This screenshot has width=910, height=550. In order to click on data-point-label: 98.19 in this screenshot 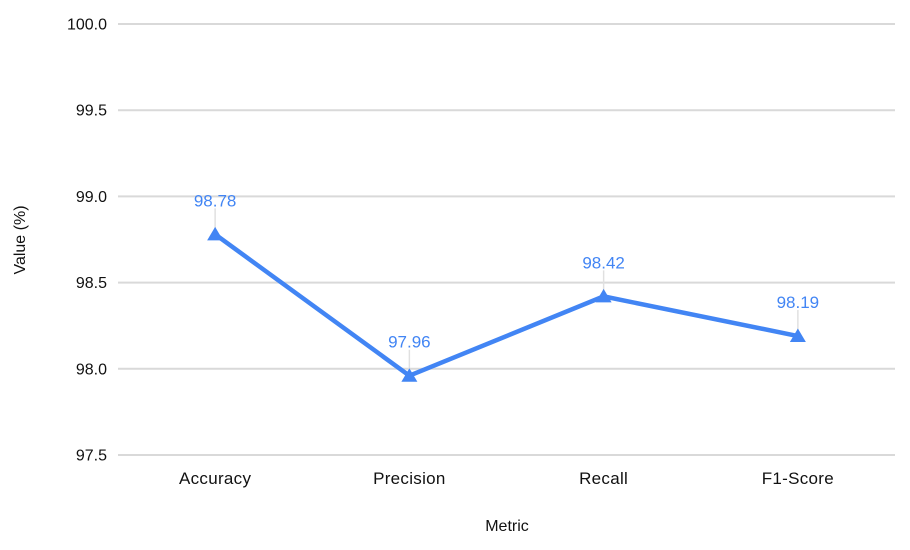, I will do `click(798, 302)`.